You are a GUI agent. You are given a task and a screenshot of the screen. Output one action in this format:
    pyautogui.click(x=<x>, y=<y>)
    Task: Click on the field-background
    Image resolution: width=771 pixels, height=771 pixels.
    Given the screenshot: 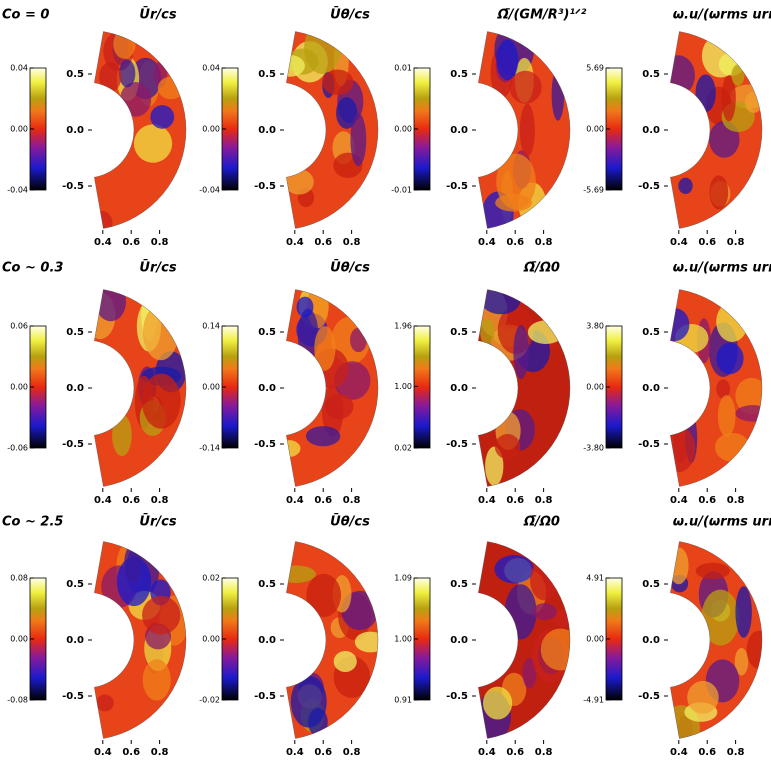 What is the action you would take?
    pyautogui.click(x=140, y=130)
    